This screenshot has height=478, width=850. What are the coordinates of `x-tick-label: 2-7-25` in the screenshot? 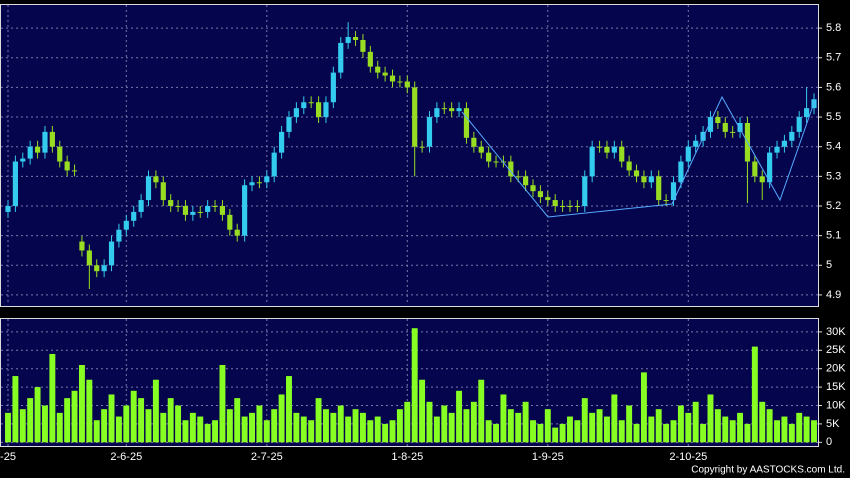 It's located at (267, 457).